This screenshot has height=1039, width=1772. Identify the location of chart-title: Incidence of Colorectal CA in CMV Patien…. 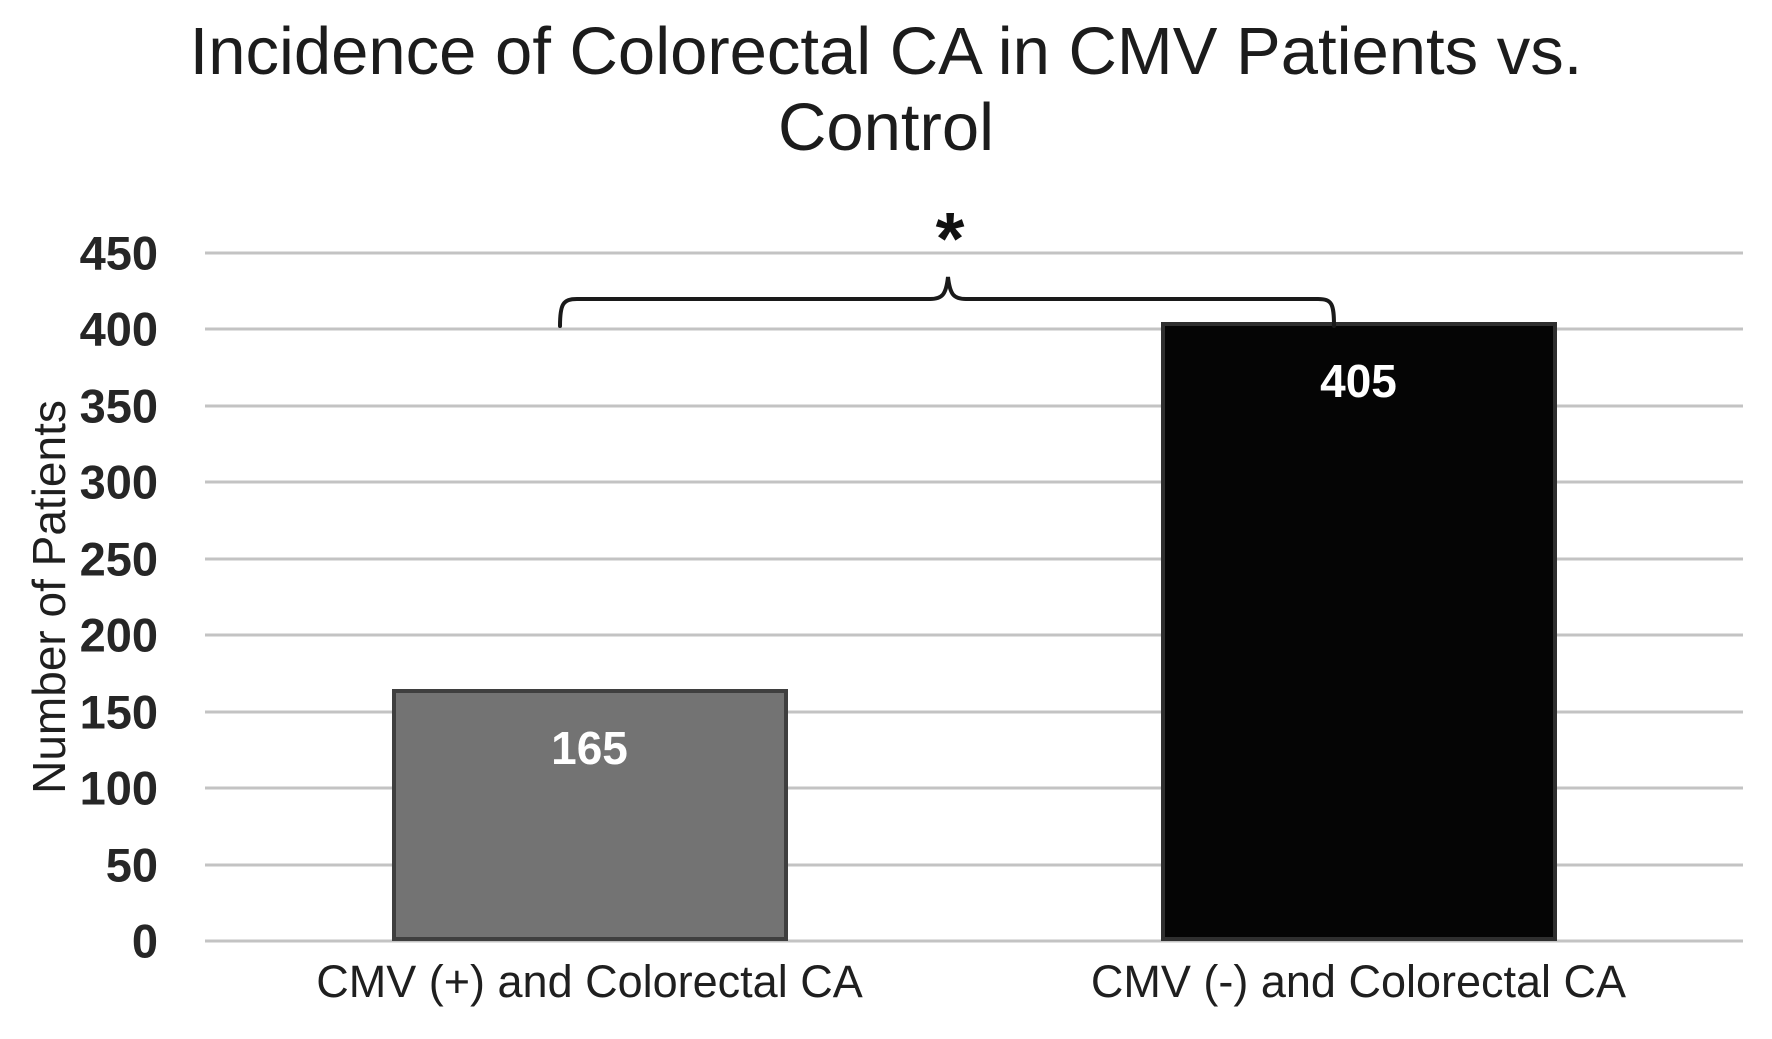
(886, 90).